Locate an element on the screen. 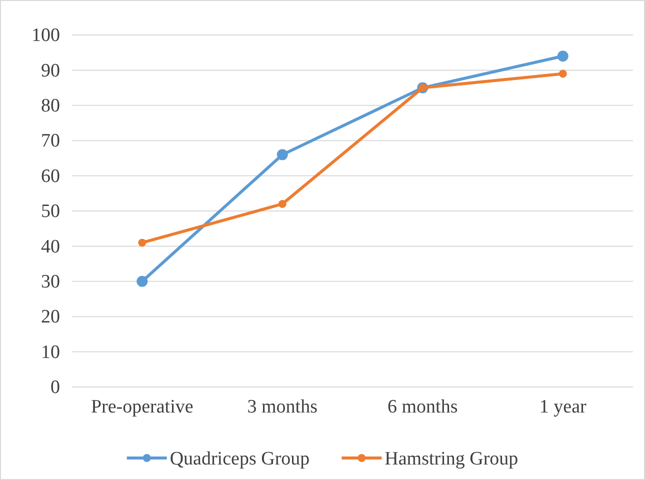 The height and width of the screenshot is (480, 645). y-tick-label: 50 is located at coordinates (50, 211).